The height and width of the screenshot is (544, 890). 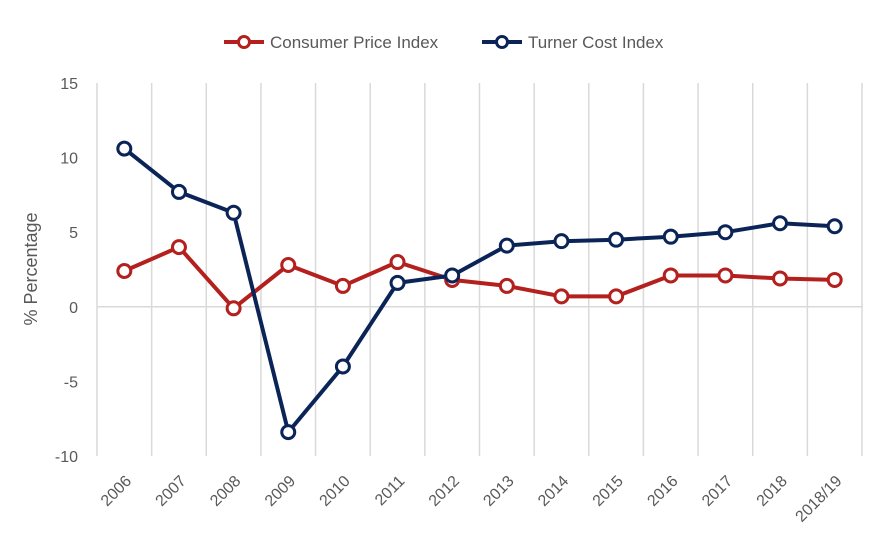 What do you see at coordinates (819, 499) in the screenshot?
I see `x-tick-label: 2018/19` at bounding box center [819, 499].